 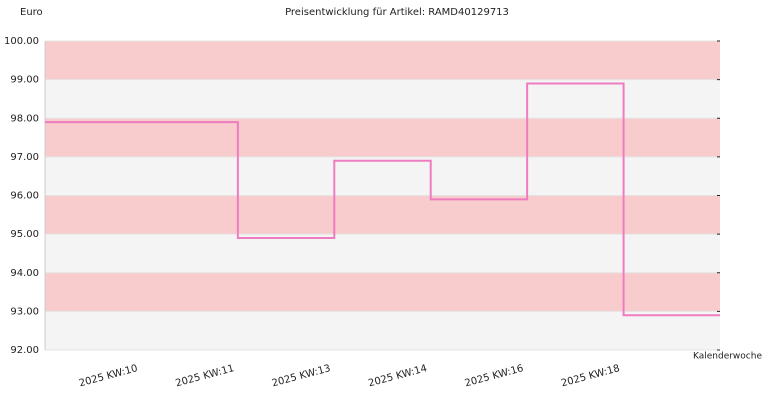 I want to click on y-tick-label: 92.00, so click(x=24, y=350).